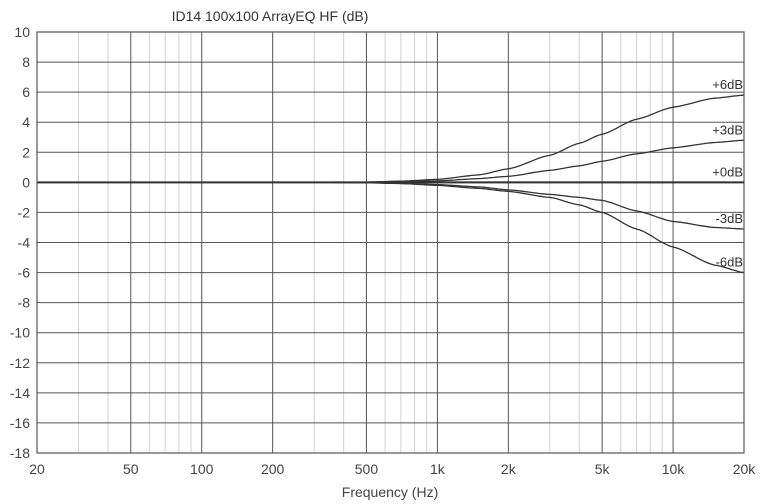  Describe the element at coordinates (603, 469) in the screenshot. I see `x-tick-label: 5k` at that location.